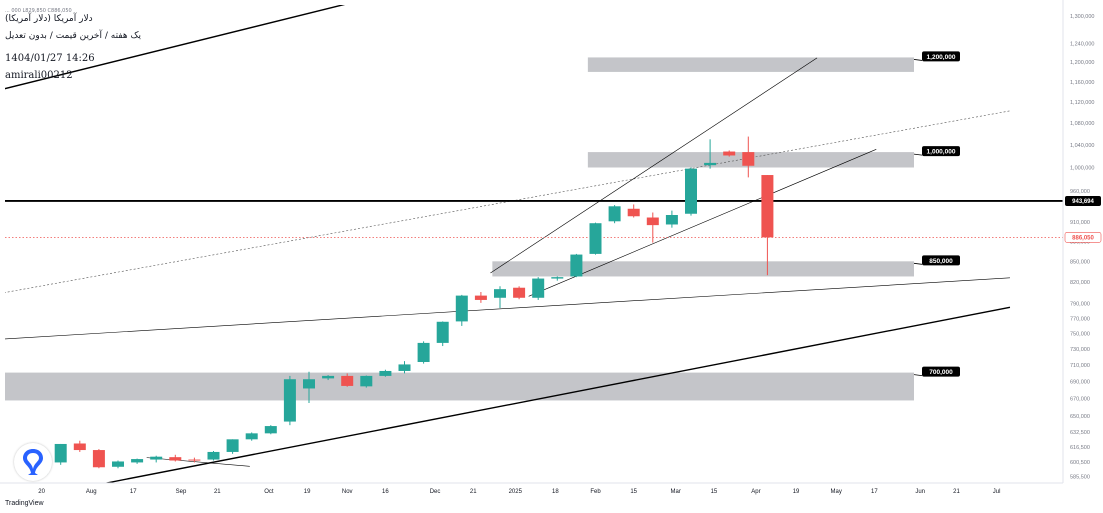  Describe the element at coordinates (49, 19) in the screenshot. I see `symbol-title: دلار آمریکا (دلار آمریکا)` at that location.